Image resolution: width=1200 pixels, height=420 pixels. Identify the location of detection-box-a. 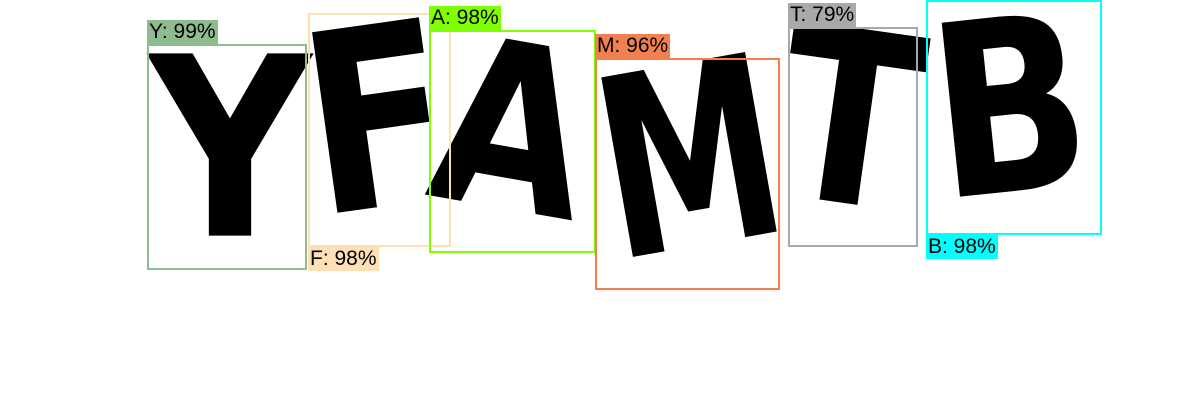
(512, 141).